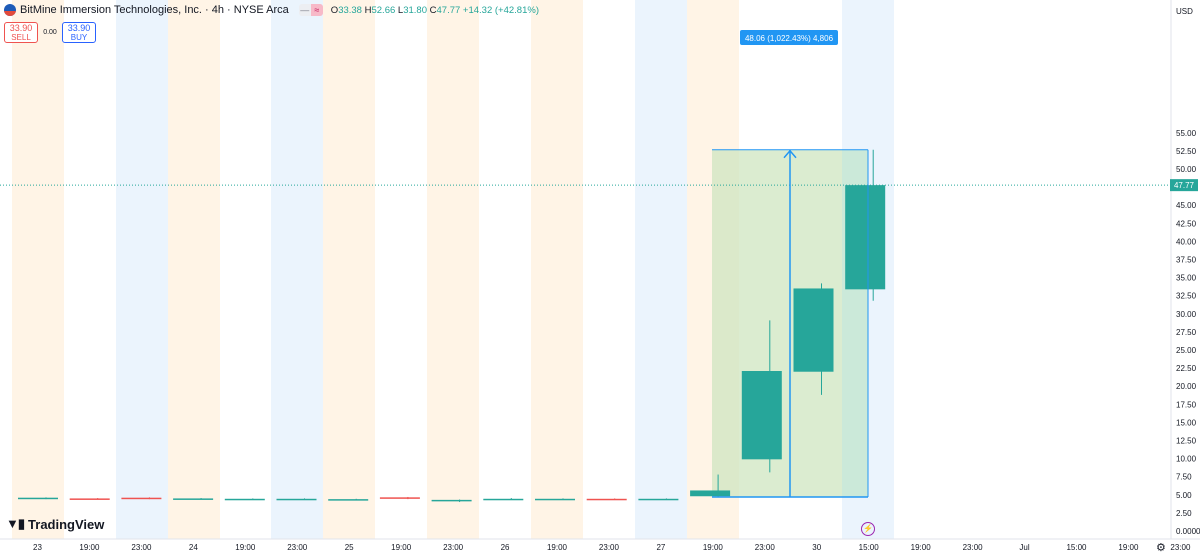  What do you see at coordinates (1186, 205) in the screenshot?
I see `price-tick-label: 45.00` at bounding box center [1186, 205].